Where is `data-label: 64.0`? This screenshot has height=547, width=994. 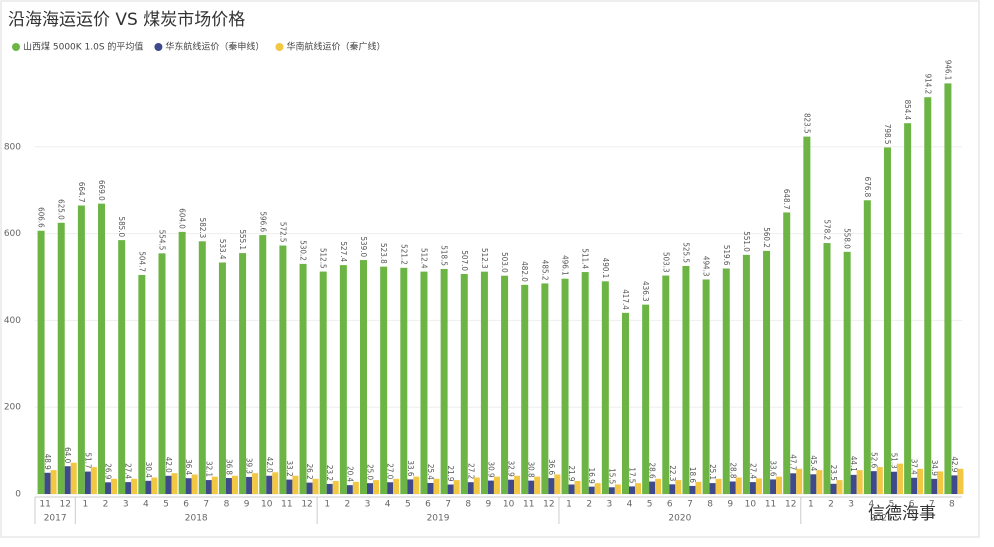 data-label: 64.0 is located at coordinates (67, 455).